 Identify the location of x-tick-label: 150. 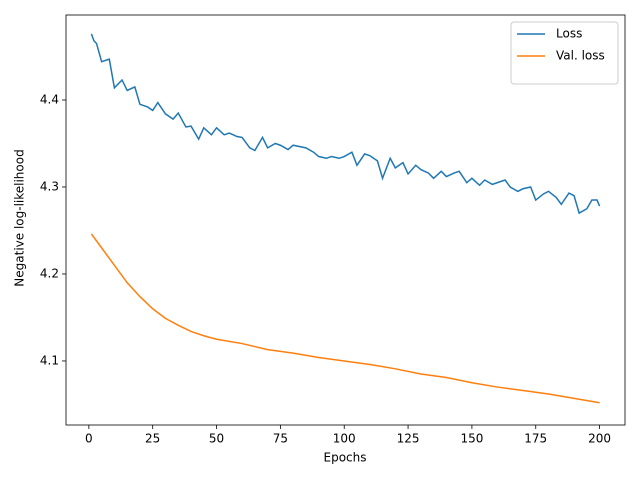
(471, 439).